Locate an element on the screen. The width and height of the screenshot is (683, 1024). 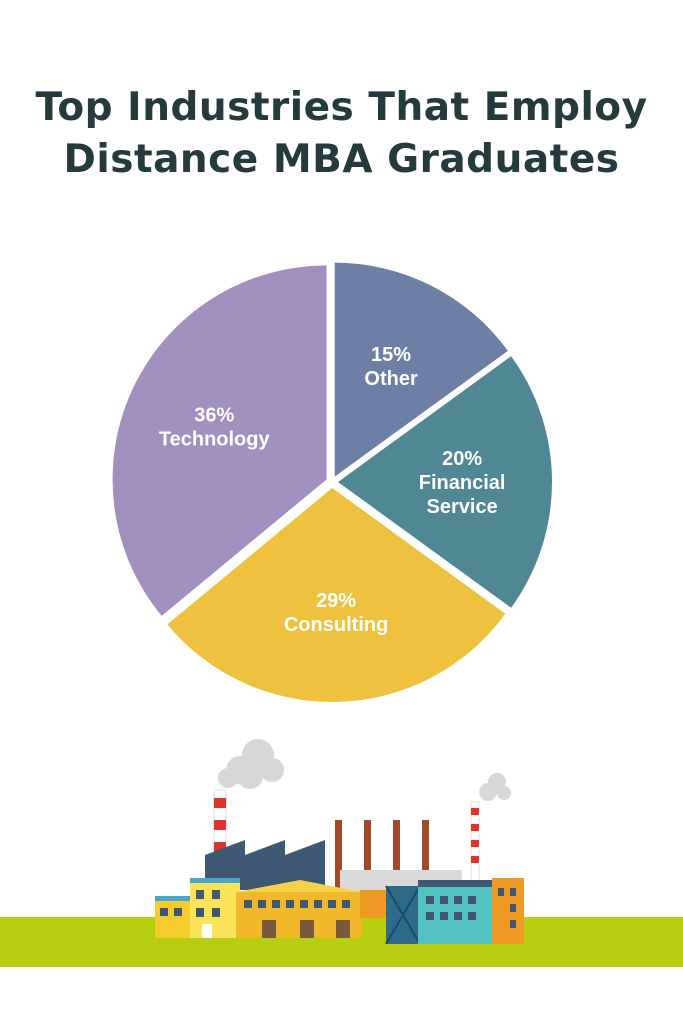
smoke-cloud-right is located at coordinates (495, 787).